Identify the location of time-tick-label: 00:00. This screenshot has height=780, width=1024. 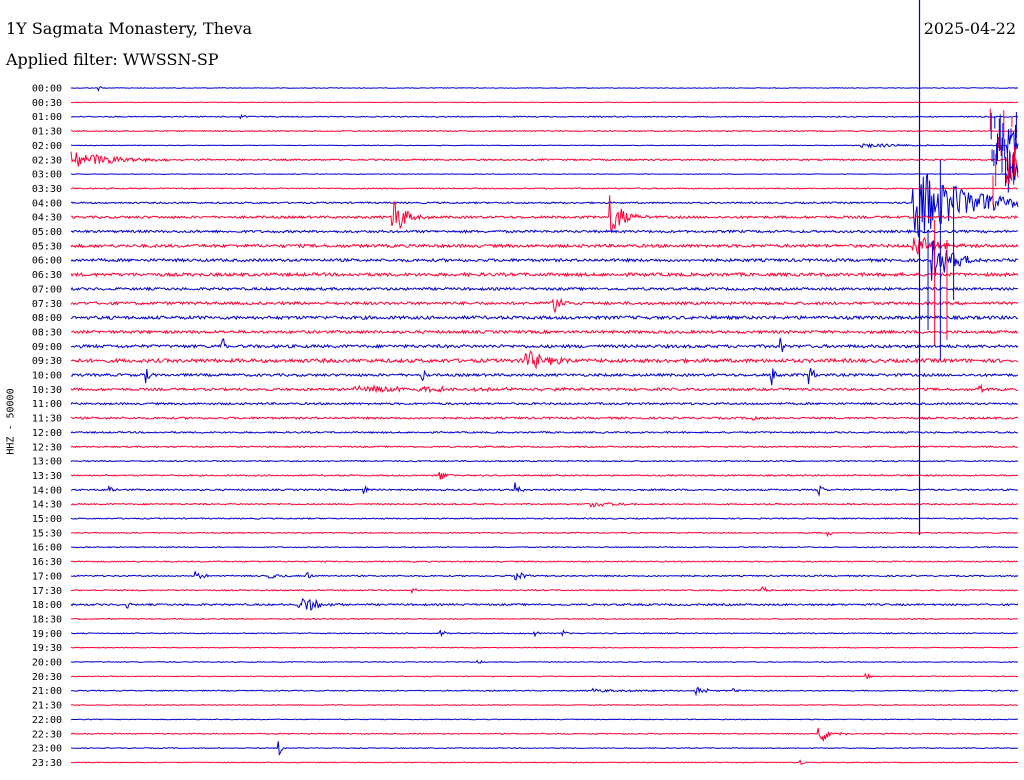
(47, 89).